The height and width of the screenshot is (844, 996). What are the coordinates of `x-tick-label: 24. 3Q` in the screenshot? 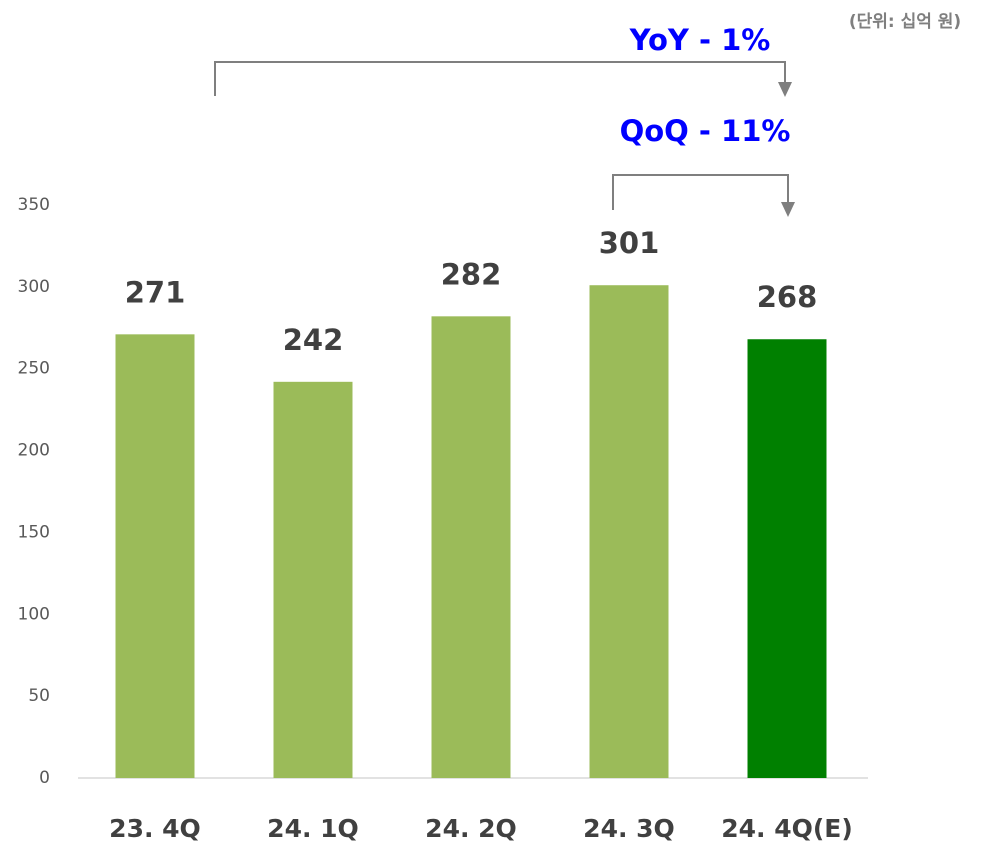 It's located at (629, 828).